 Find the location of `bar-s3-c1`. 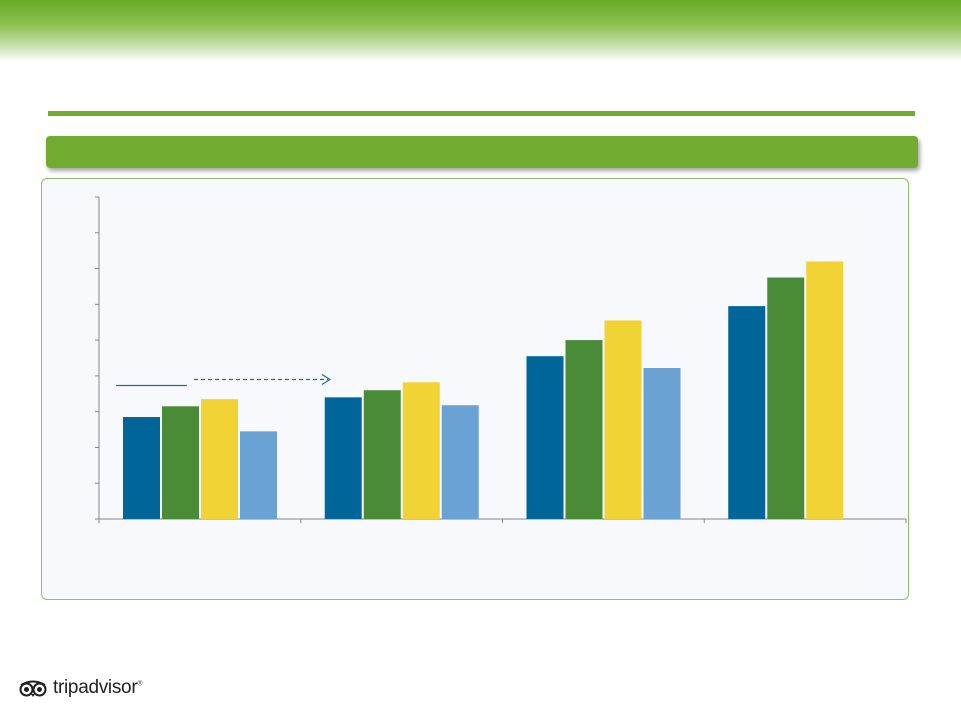

bar-s3-c1 is located at coordinates (219, 459).